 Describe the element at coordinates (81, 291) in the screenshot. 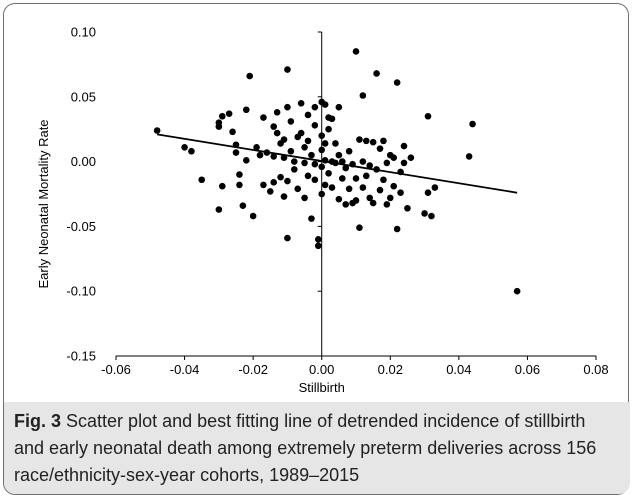

I see `y-tick-label: -0.10` at that location.